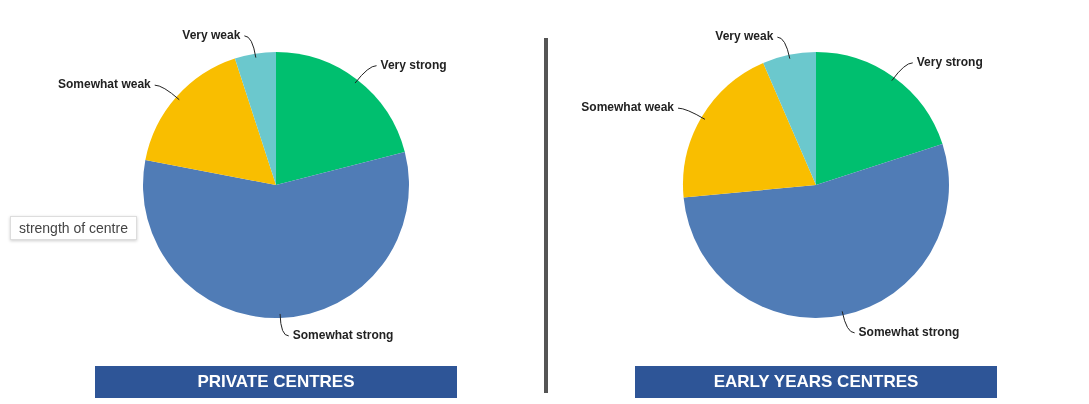 Image resolution: width=1089 pixels, height=404 pixels. What do you see at coordinates (73, 228) in the screenshot?
I see `text: strength of centre` at bounding box center [73, 228].